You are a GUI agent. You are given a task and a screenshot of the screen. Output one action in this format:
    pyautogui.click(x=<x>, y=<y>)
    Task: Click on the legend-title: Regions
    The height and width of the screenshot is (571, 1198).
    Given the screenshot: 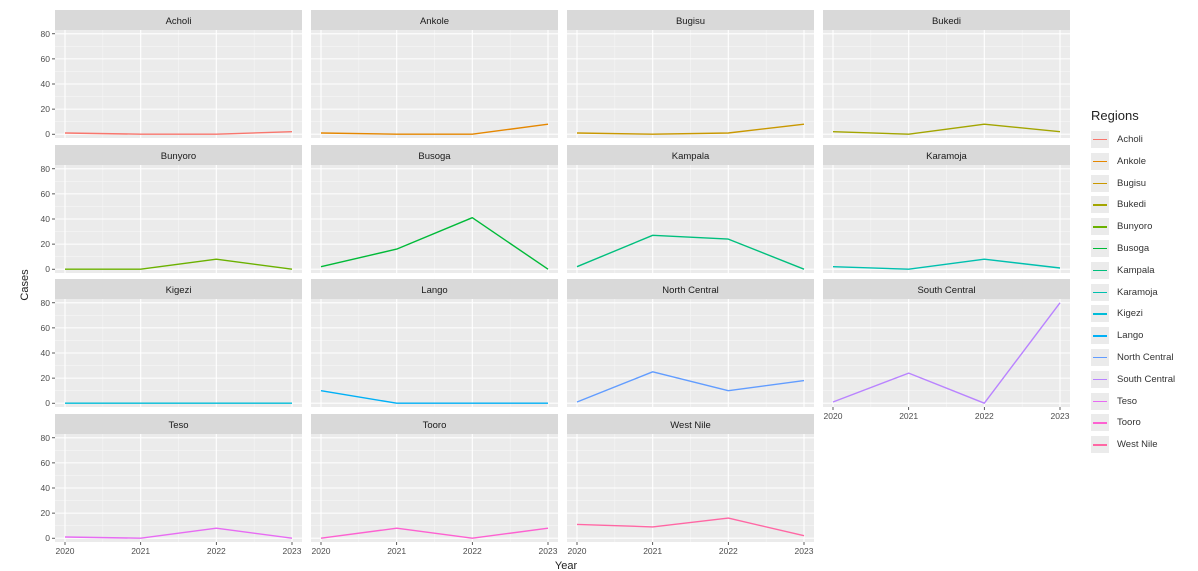 What is the action you would take?
    pyautogui.click(x=1115, y=115)
    